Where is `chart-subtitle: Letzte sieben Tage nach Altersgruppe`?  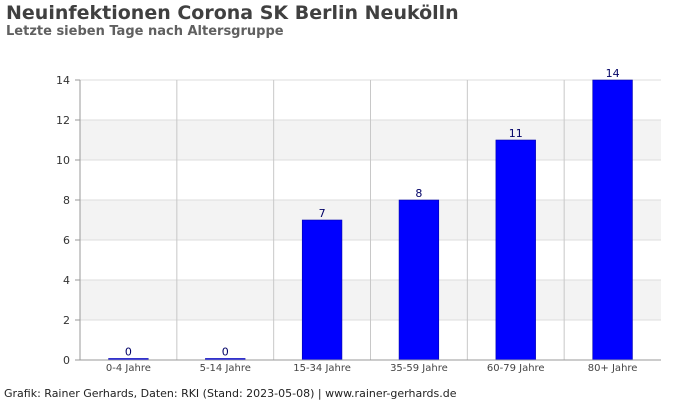
chart-subtitle: Letzte sieben Tage nach Altersgruppe is located at coordinates (145, 31).